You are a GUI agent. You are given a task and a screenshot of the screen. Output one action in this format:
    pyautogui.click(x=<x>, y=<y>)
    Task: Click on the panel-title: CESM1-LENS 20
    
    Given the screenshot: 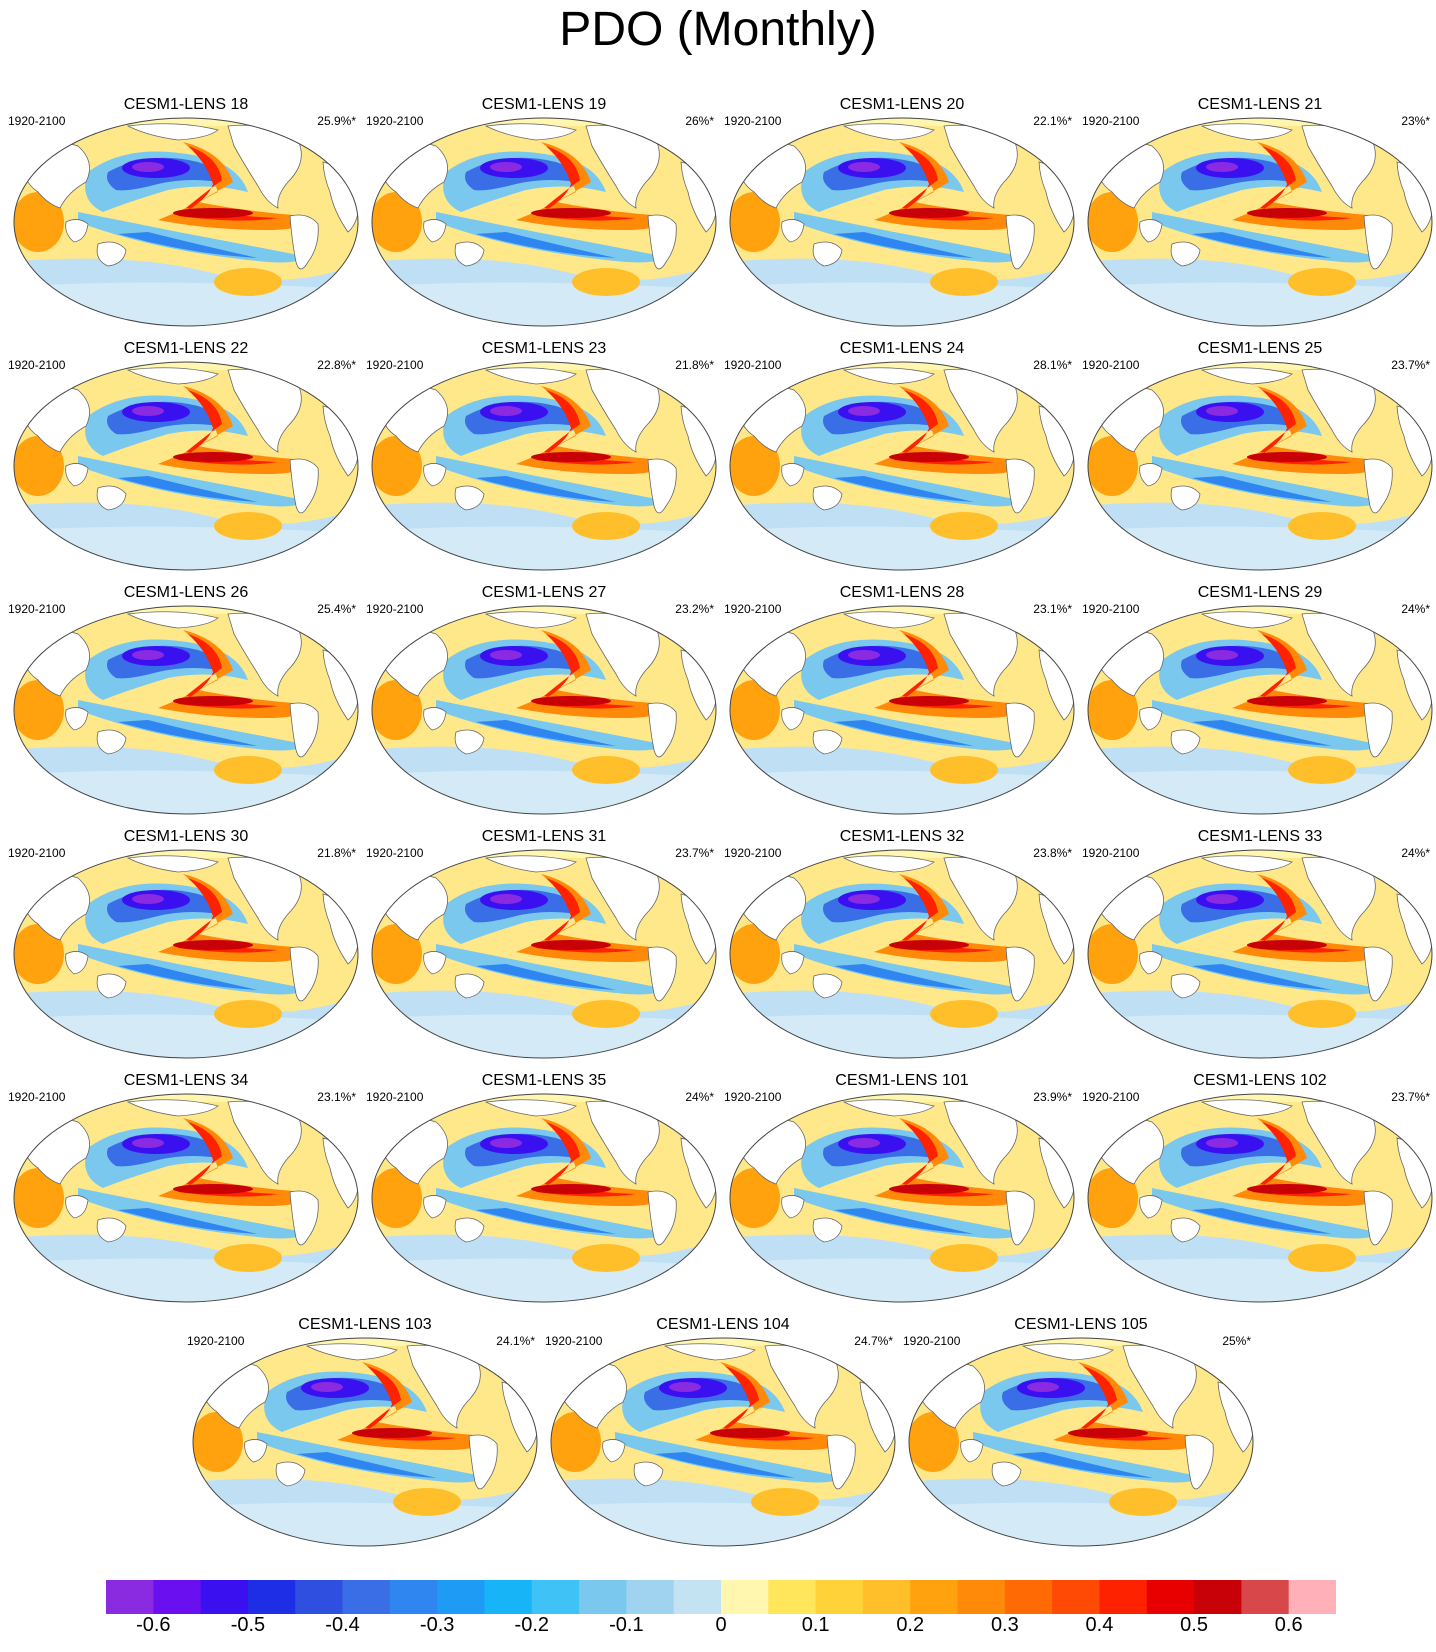 What is the action you would take?
    pyautogui.click(x=902, y=104)
    